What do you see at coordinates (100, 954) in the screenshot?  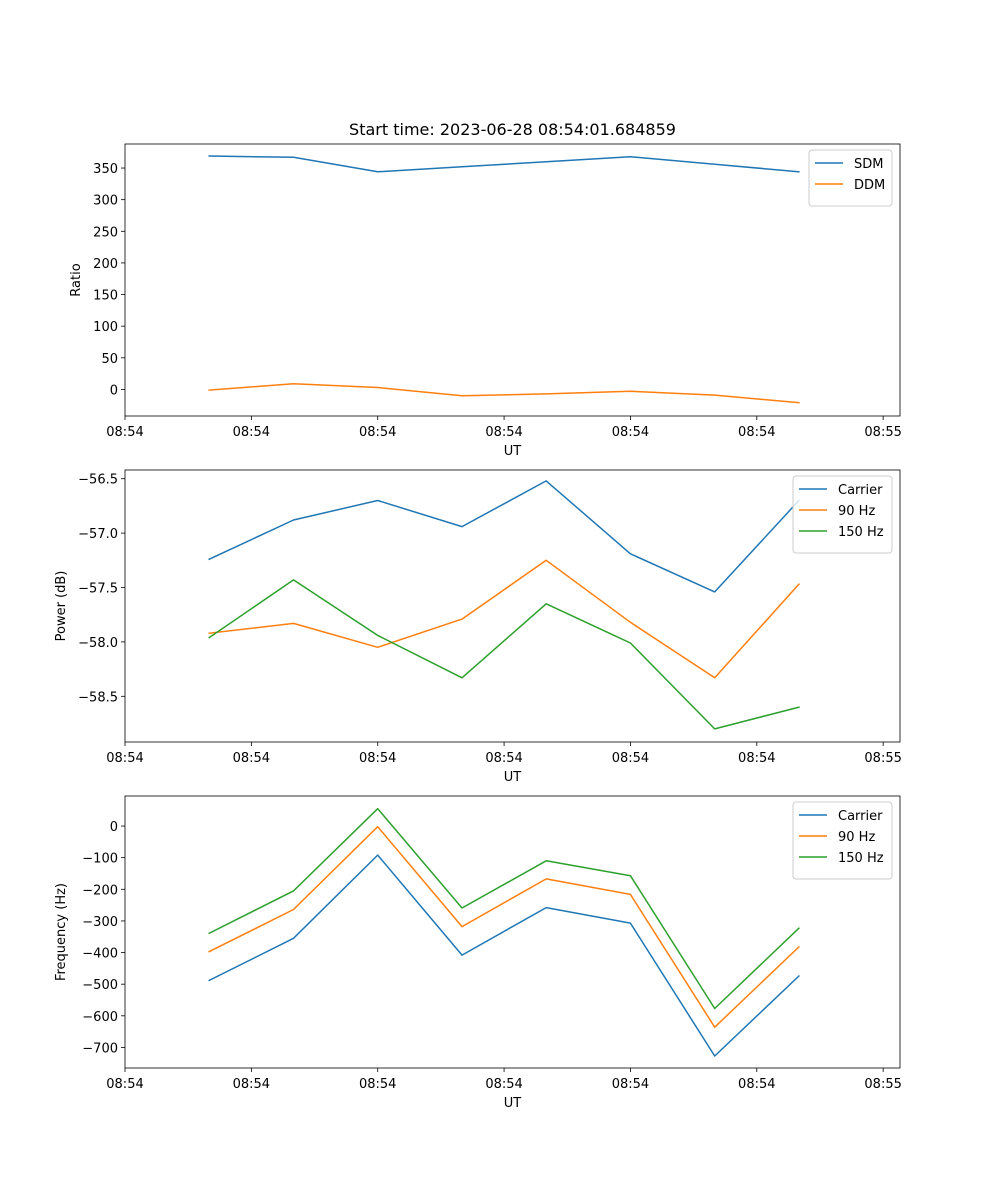 I see `y-tick-label: −400` at bounding box center [100, 954].